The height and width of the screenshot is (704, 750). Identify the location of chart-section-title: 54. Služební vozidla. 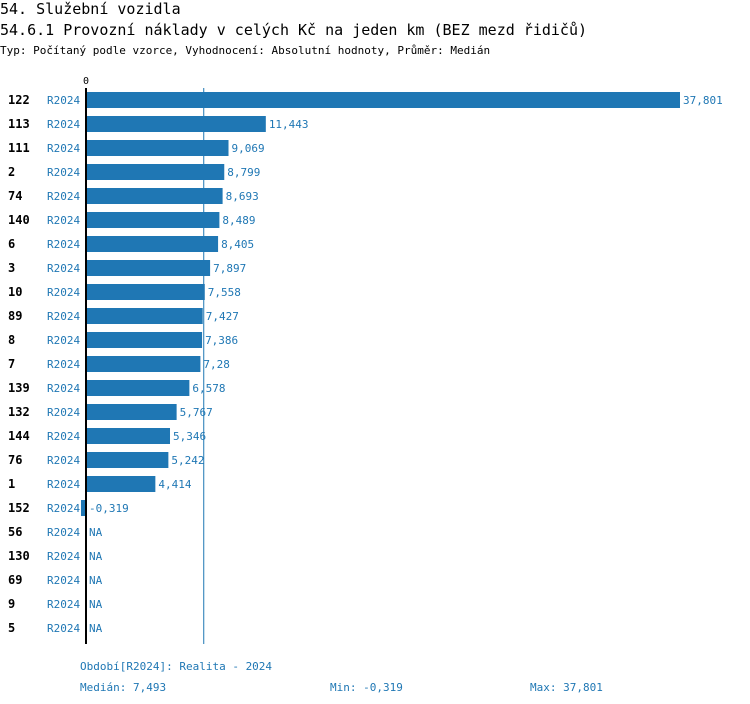
(90, 9).